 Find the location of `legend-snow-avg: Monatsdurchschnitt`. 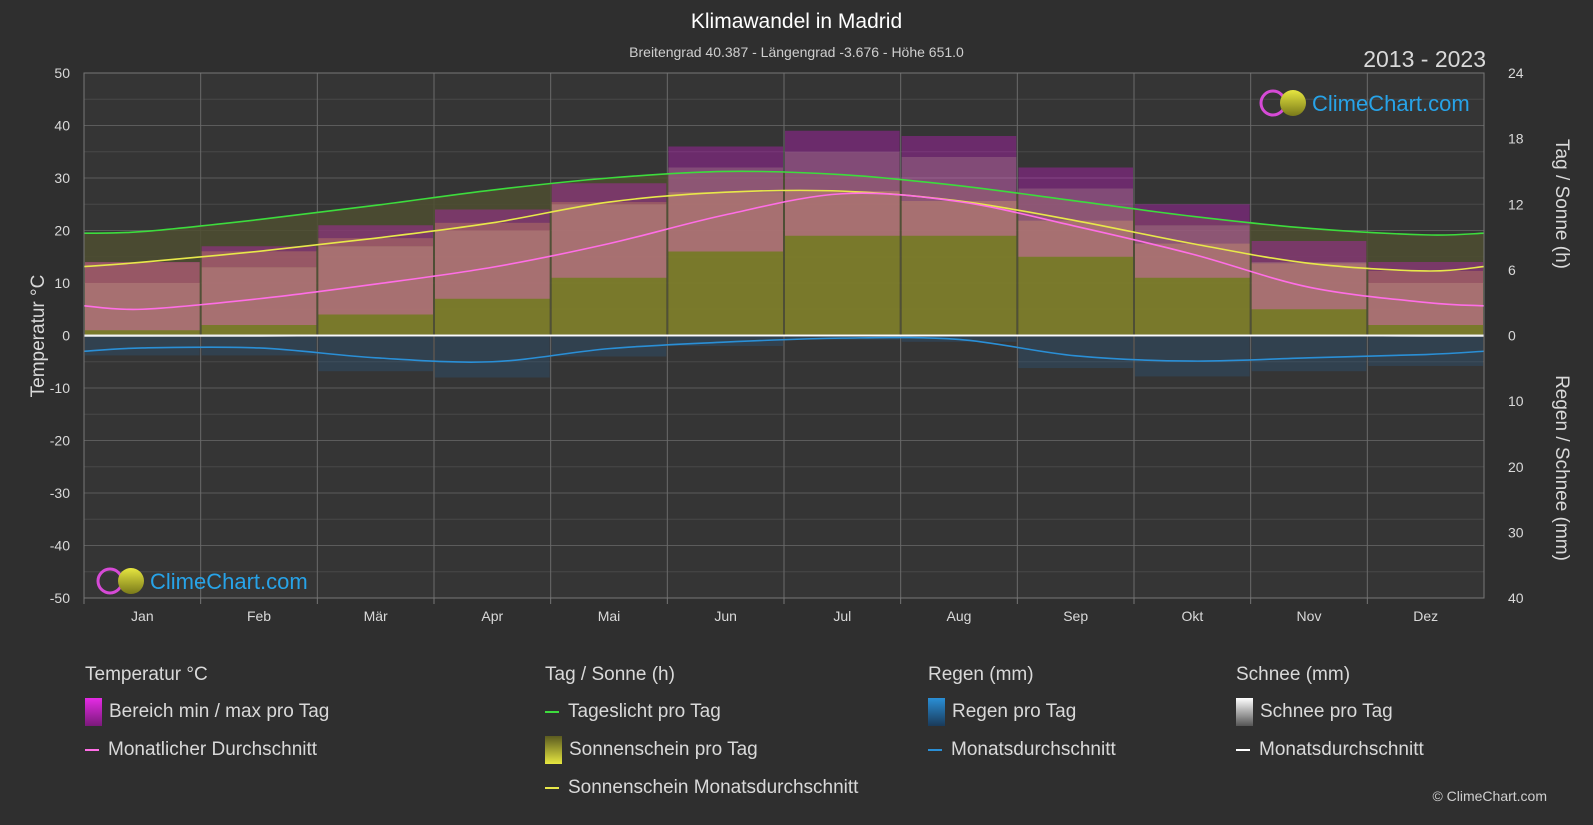

legend-snow-avg: Monatsdurchschnitt is located at coordinates (1330, 750).